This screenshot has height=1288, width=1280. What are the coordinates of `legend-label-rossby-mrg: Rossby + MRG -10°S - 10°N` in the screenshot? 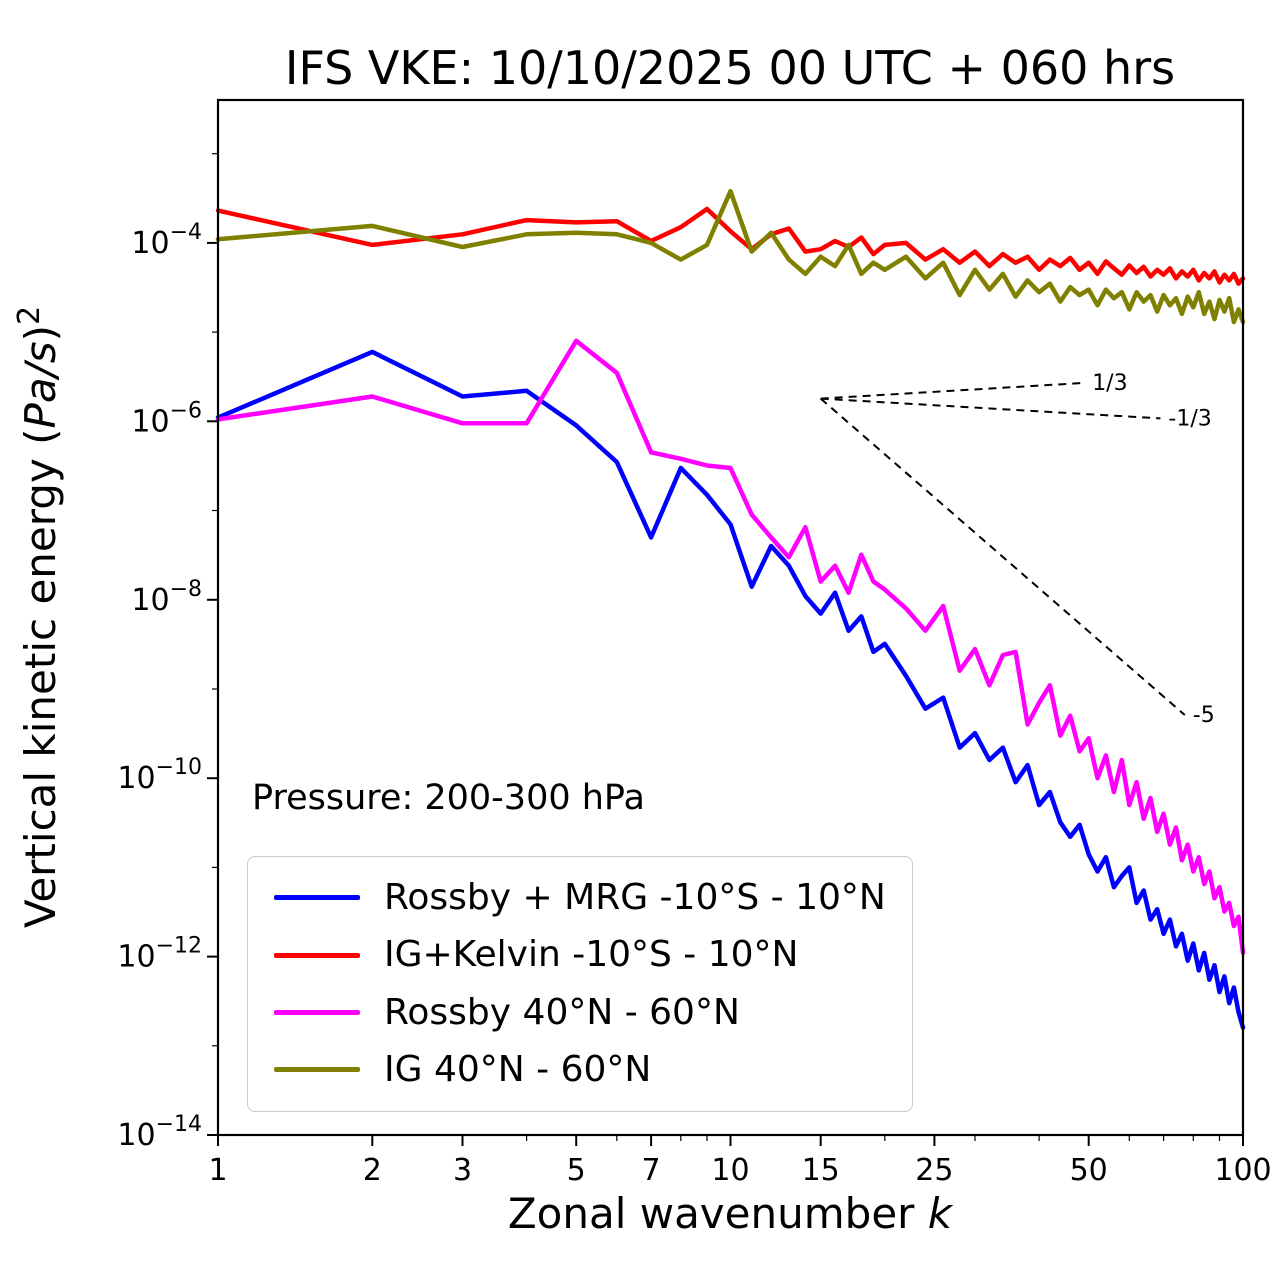 It's located at (635, 897).